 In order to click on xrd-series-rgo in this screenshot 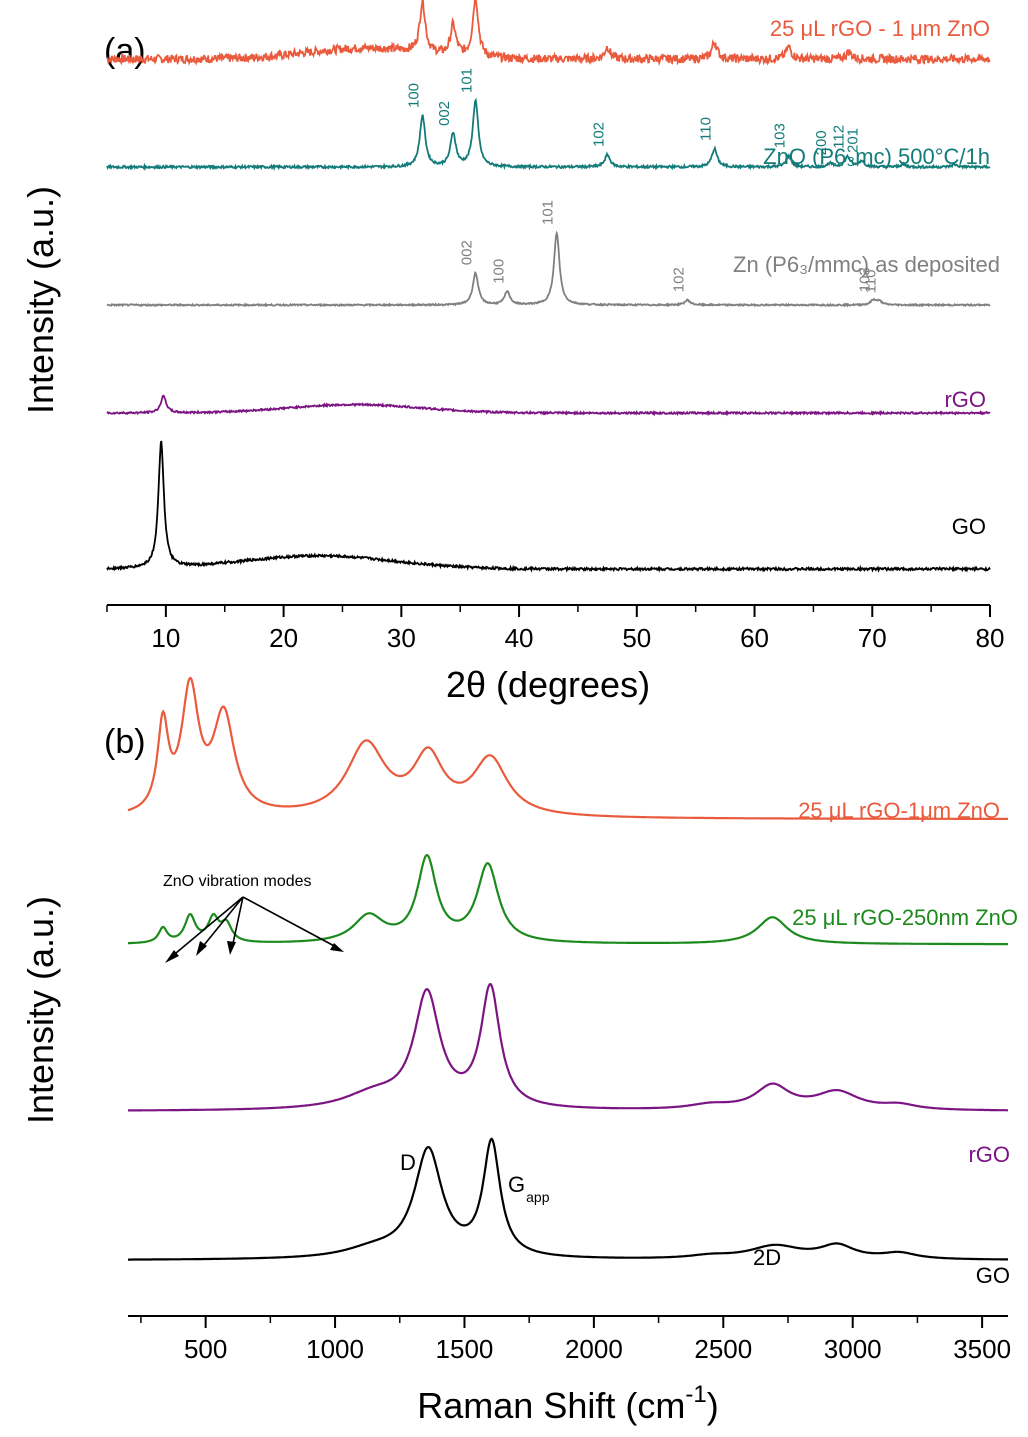, I will do `click(548, 405)`.